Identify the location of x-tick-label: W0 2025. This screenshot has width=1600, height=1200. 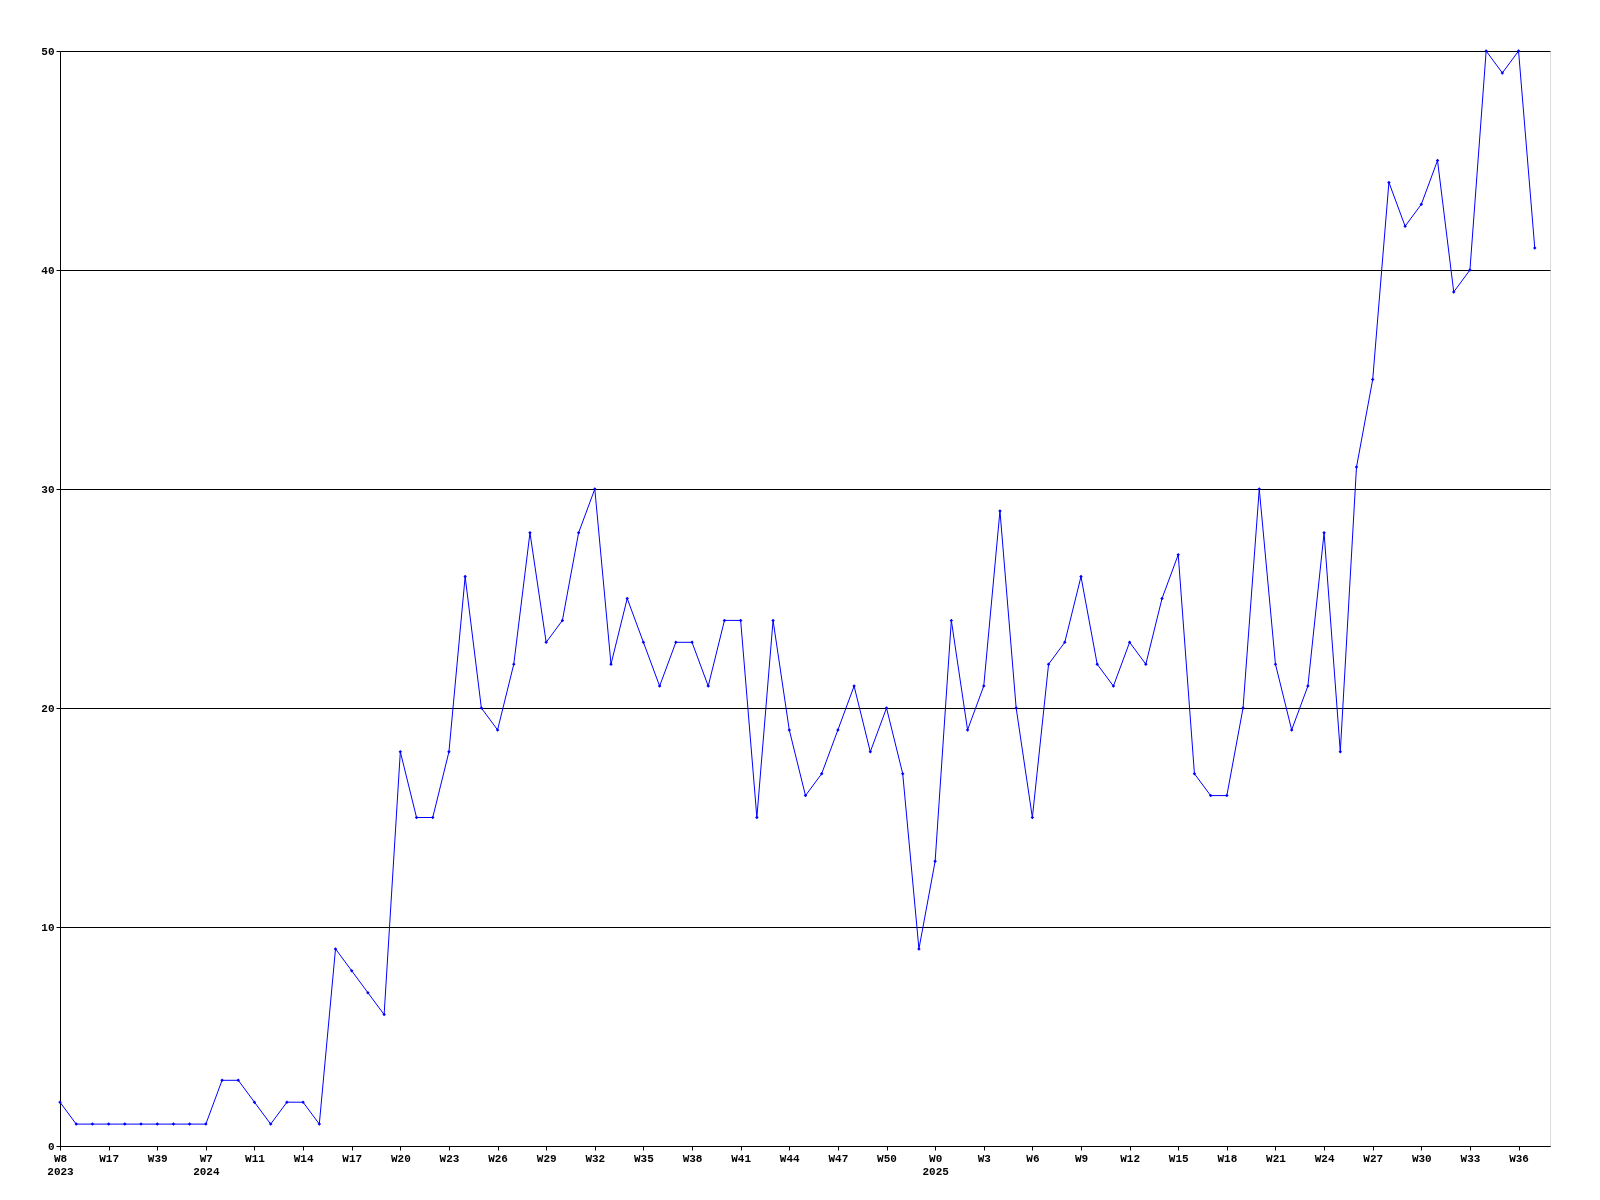
(936, 1165).